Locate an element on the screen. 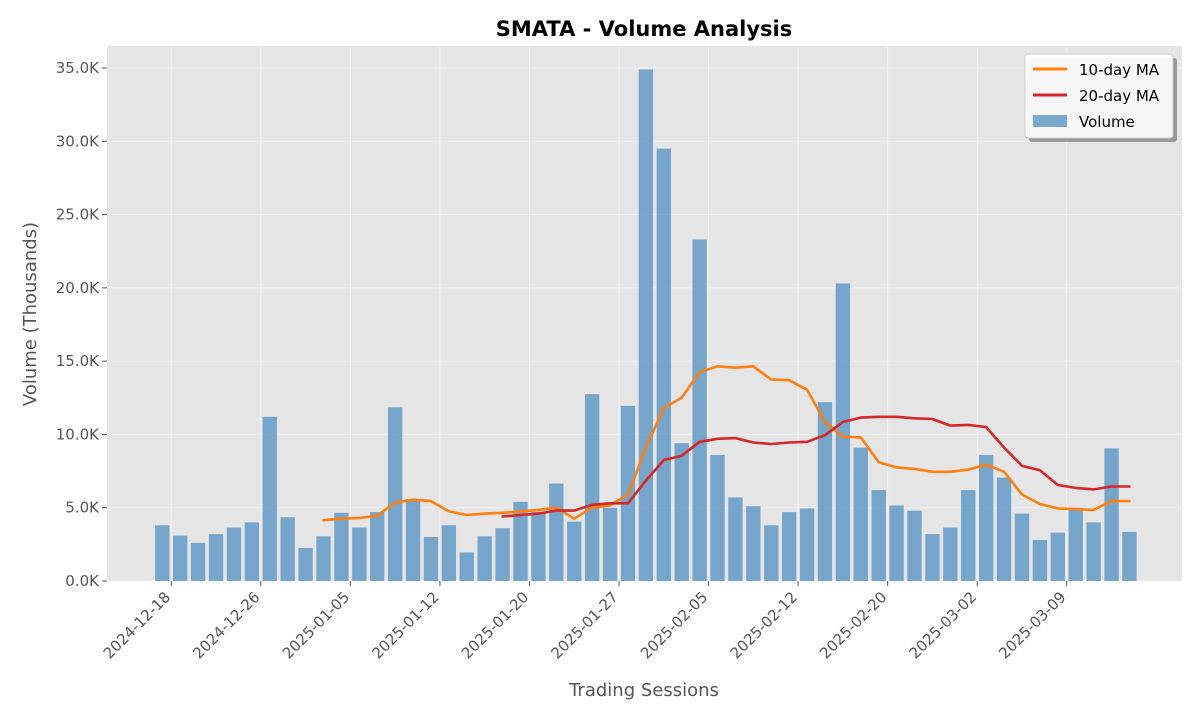  ma10-line is located at coordinates (726, 443).